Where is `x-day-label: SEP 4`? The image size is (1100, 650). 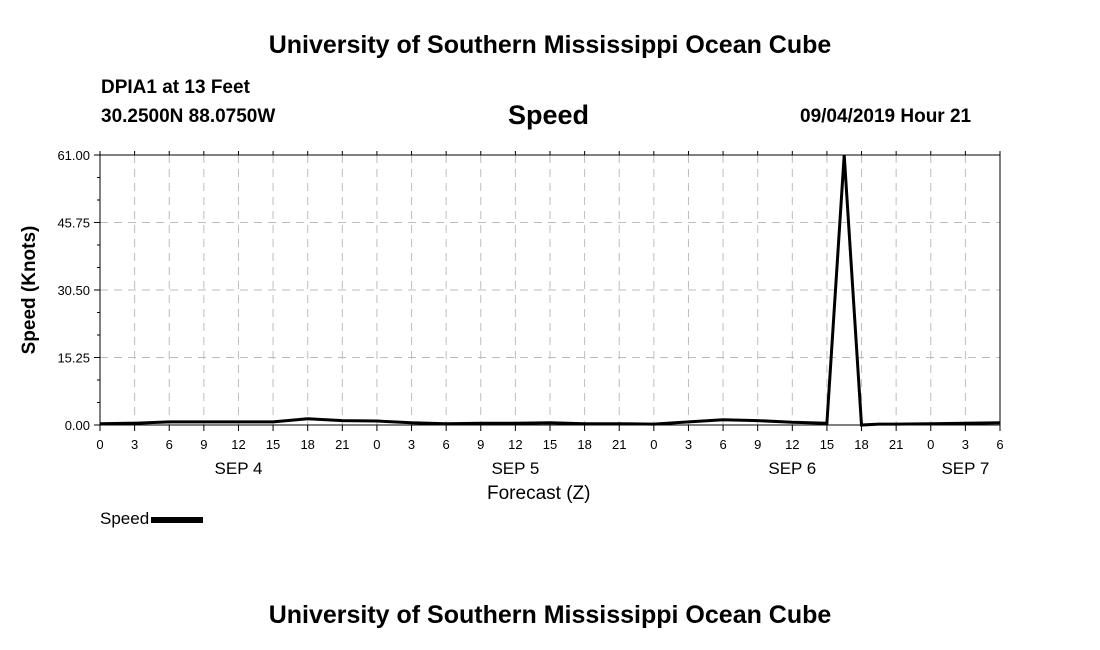
x-day-label: SEP 4 is located at coordinates (239, 468).